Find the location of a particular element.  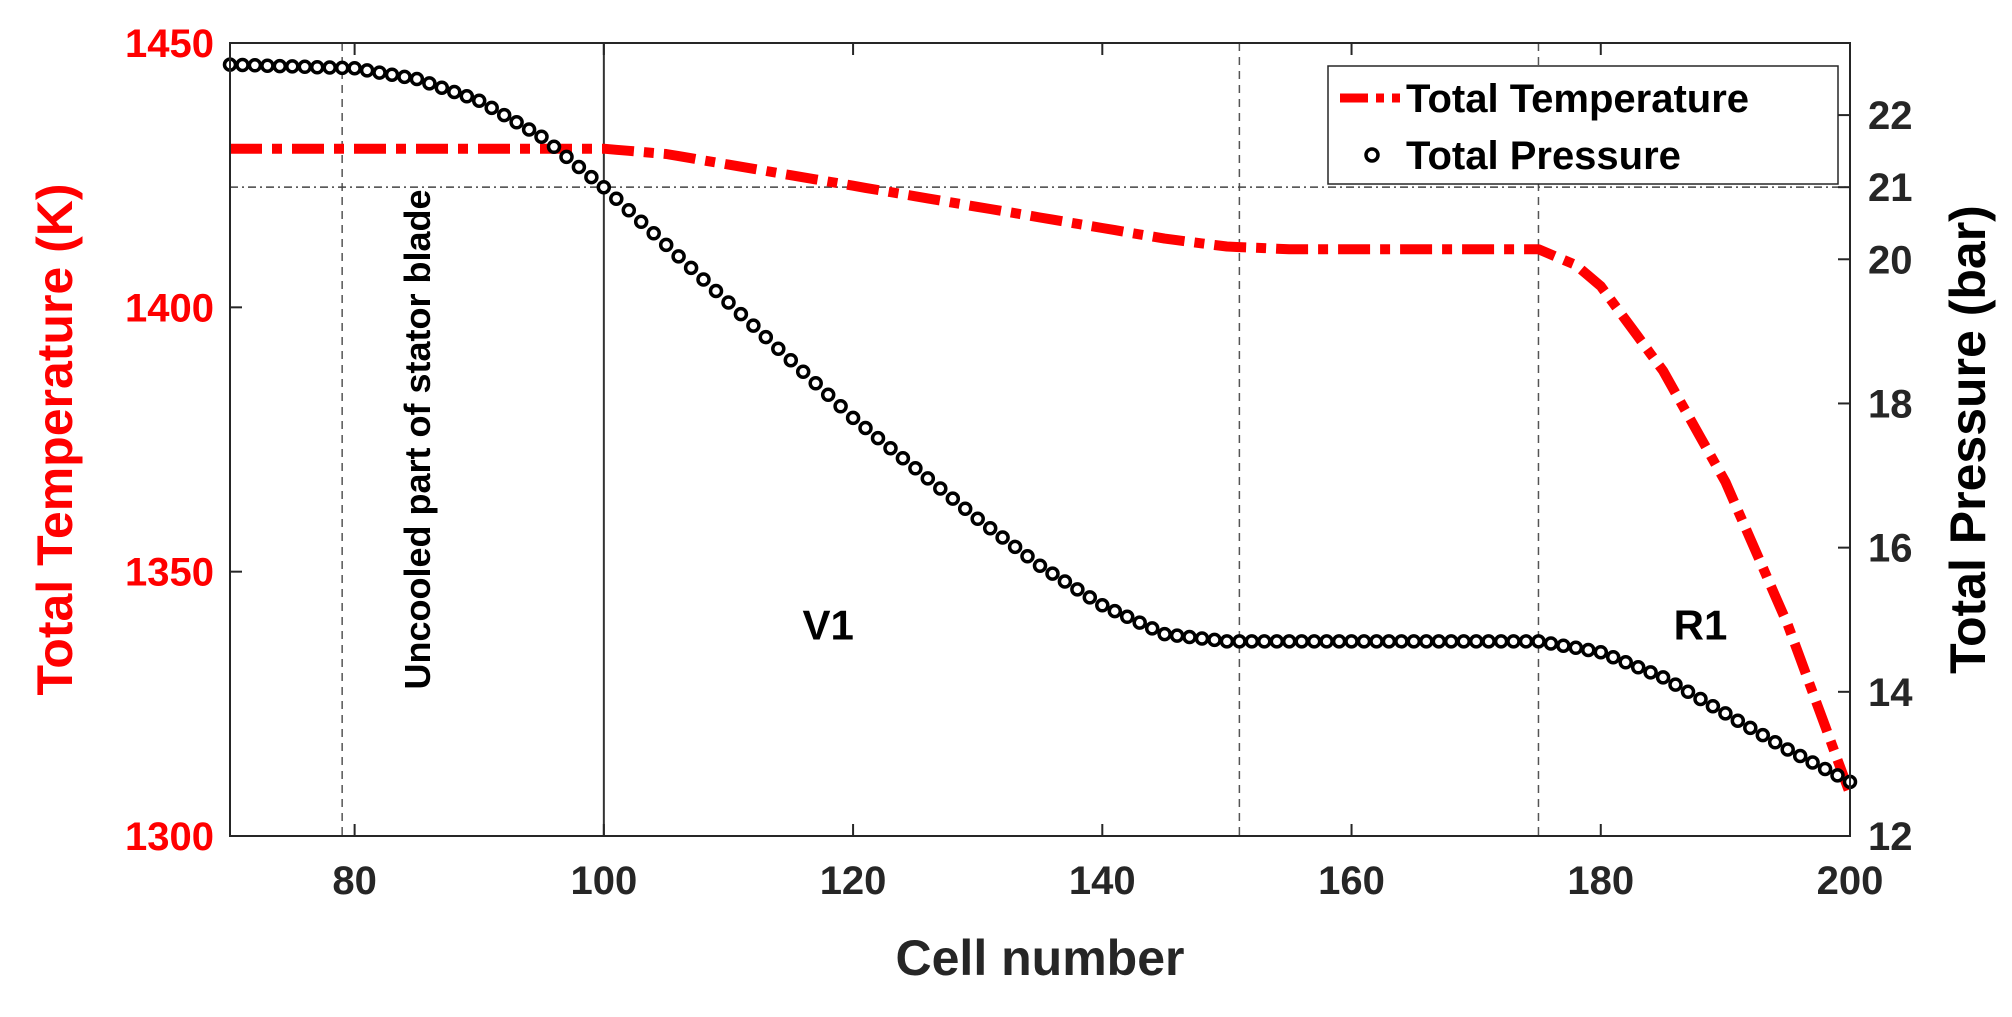

y-left-tick-label: 1400 is located at coordinates (169, 308).